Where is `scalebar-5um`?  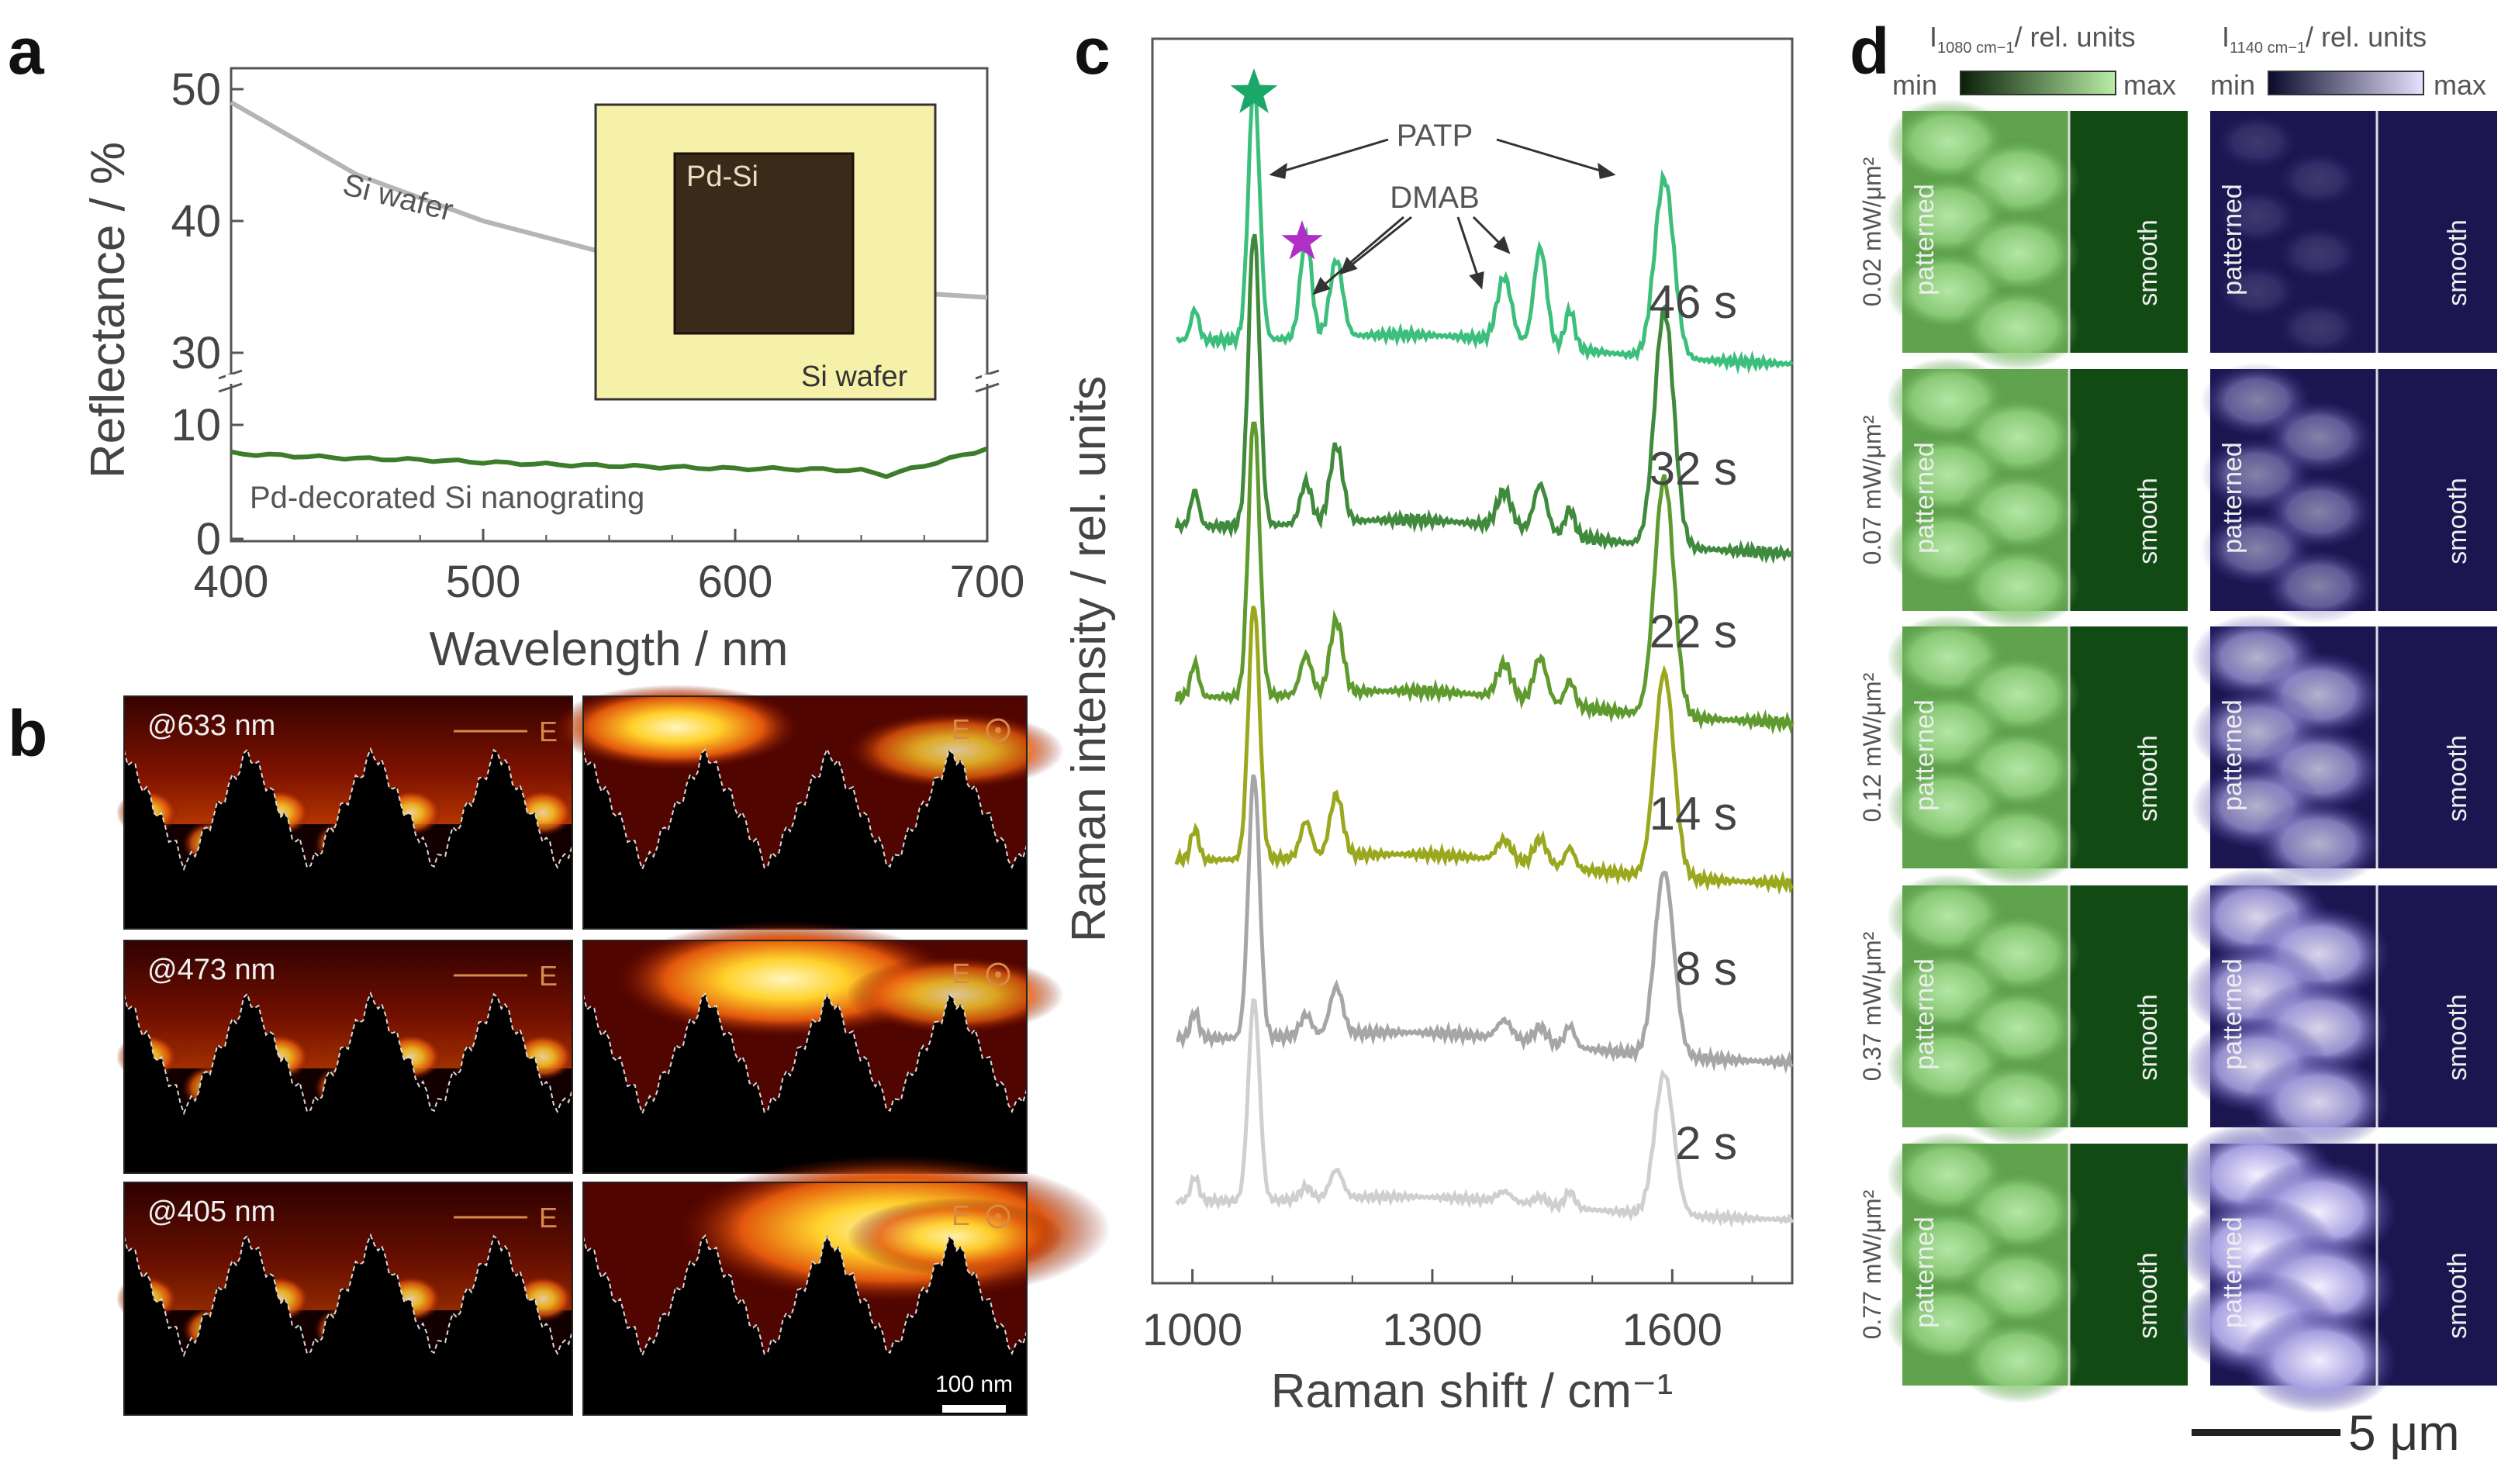
scalebar-5um is located at coordinates (2266, 1432).